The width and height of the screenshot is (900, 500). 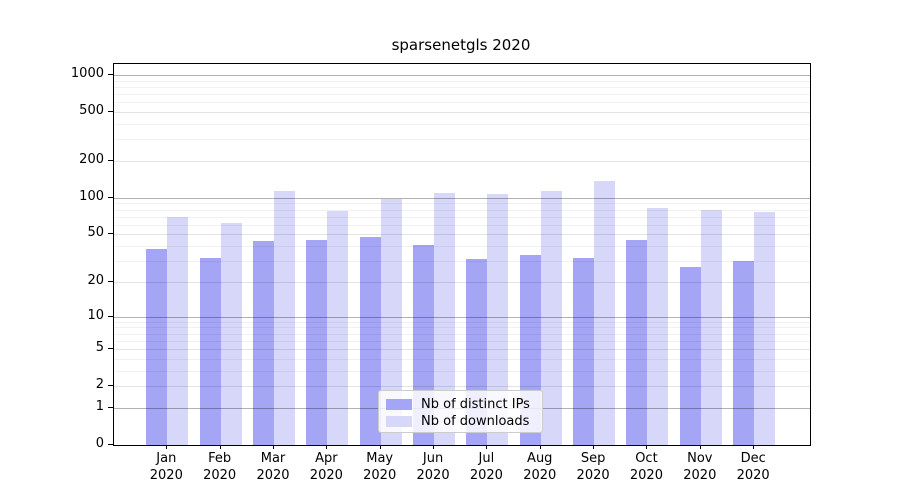 I want to click on bar-feb-distinct-ips, so click(x=210, y=351).